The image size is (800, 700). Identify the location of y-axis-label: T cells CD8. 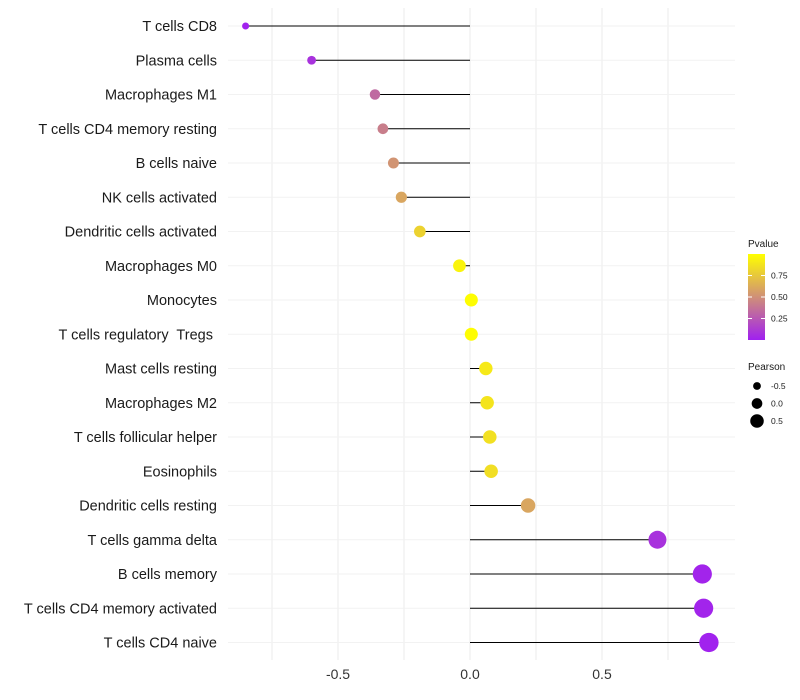
(179, 27).